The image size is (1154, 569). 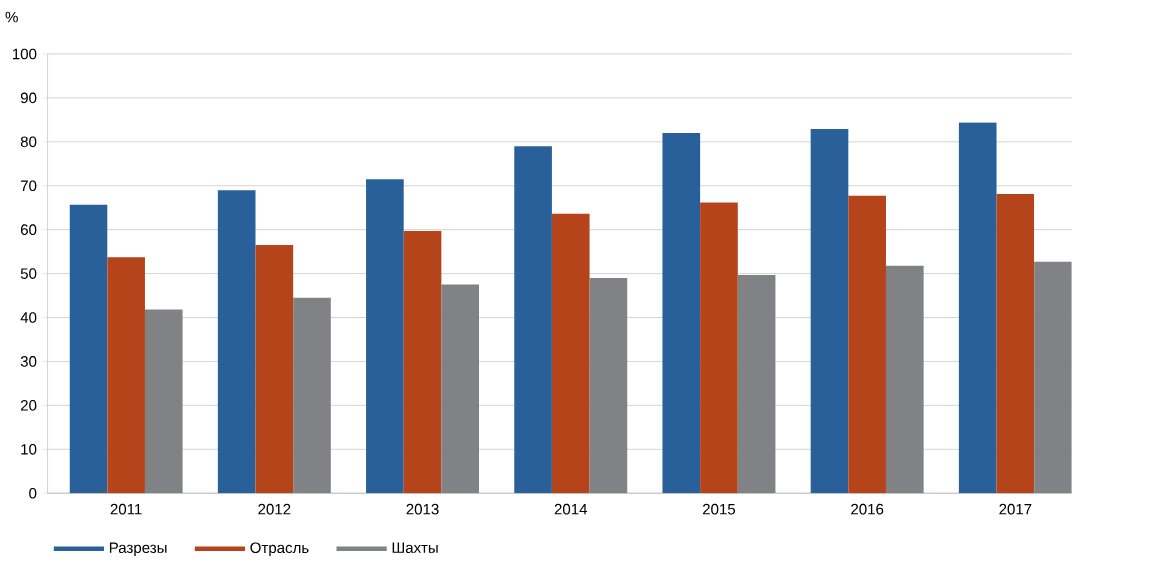 What do you see at coordinates (33, 493) in the screenshot?
I see `y-tick-label: 0` at bounding box center [33, 493].